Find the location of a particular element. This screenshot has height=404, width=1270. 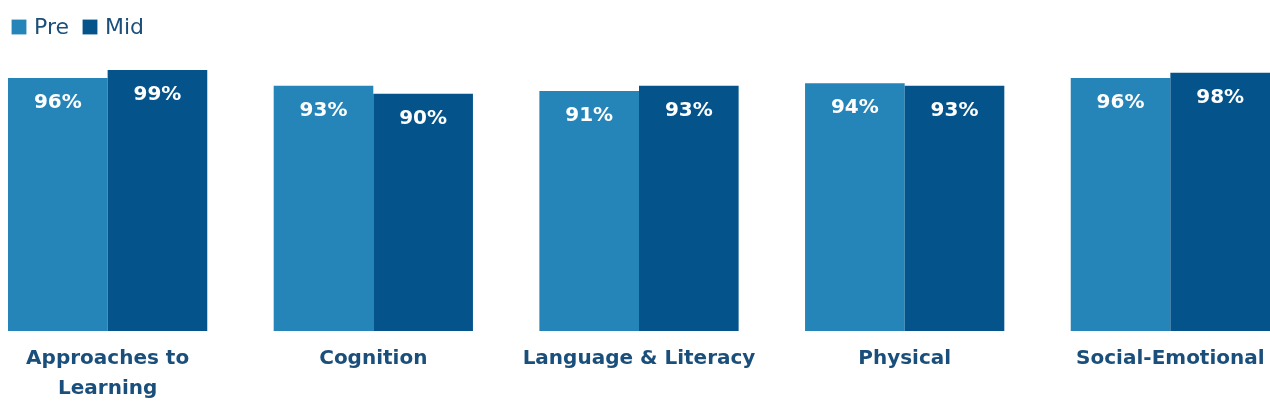

data-label: 94% is located at coordinates (854, 106).